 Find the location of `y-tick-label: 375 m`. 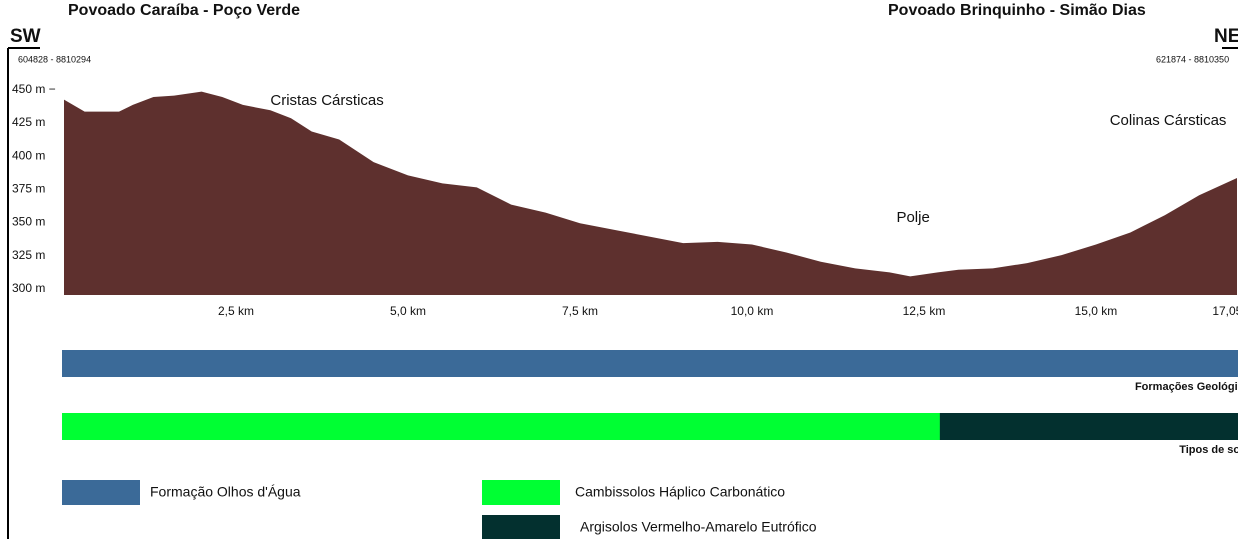

y-tick-label: 375 m is located at coordinates (28, 189).